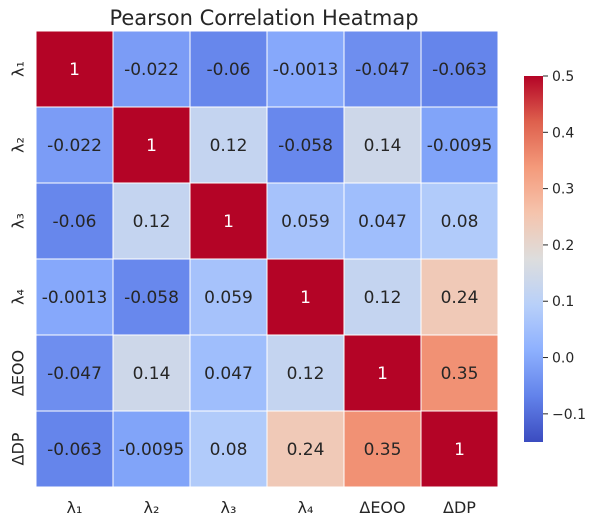 Image resolution: width=598 pixels, height=523 pixels. Describe the element at coordinates (18, 448) in the screenshot. I see `y-tick-label: ΔDP` at that location.